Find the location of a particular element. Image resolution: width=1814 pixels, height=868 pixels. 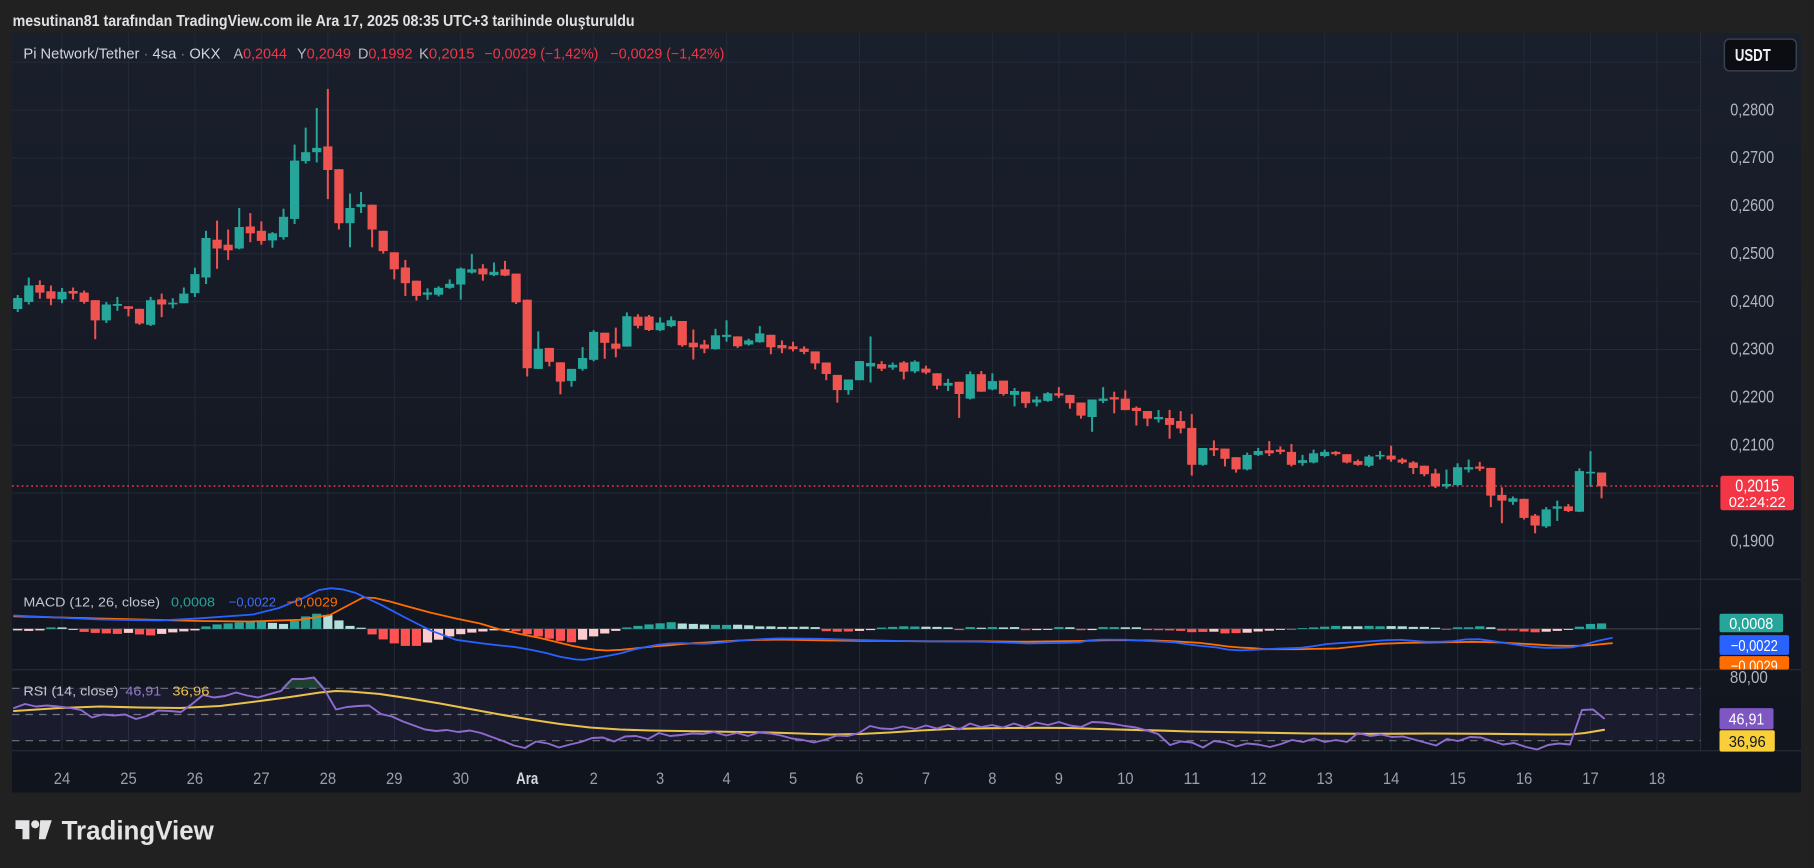

svg-text: Ara is located at coordinates (527, 778).